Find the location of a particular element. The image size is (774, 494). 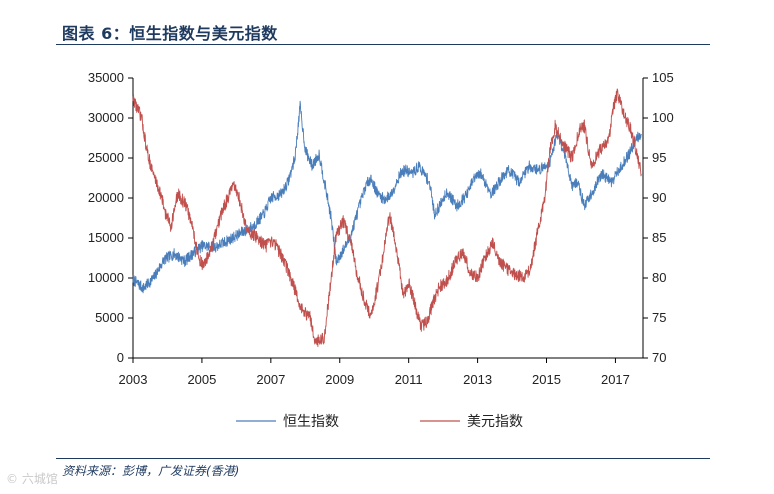

chart-title: 图表 6：恒生指数与美元指数 is located at coordinates (170, 33).